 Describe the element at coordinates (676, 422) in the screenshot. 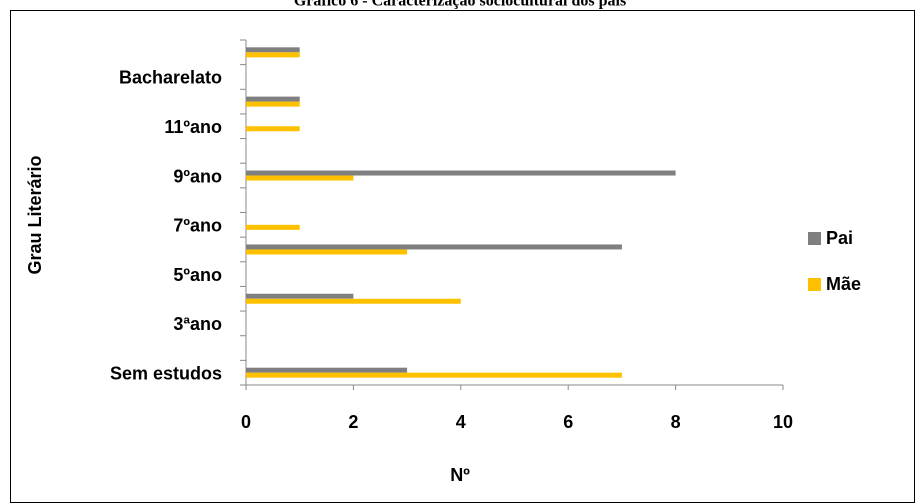

I see `x-tick-label: 8` at that location.